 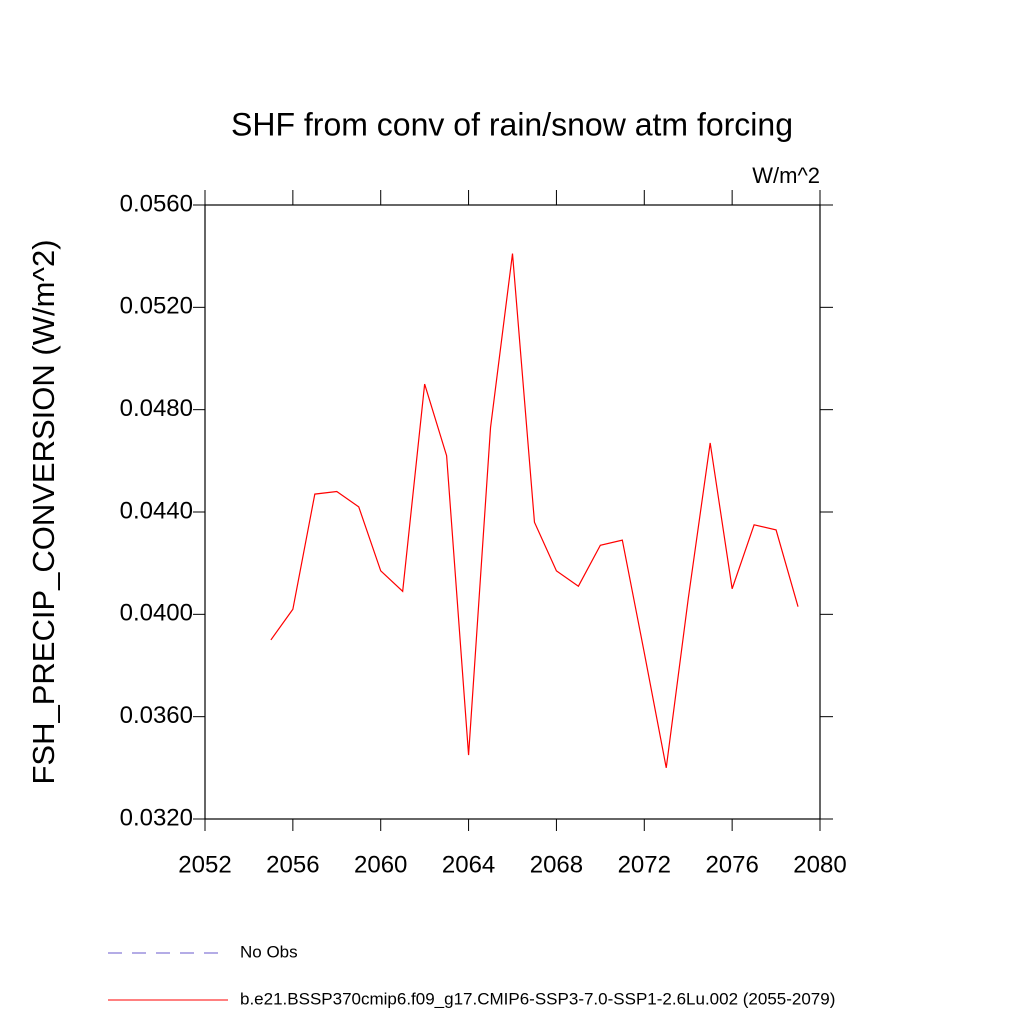 What do you see at coordinates (380, 864) in the screenshot?
I see `x-tick-label: 2060` at bounding box center [380, 864].